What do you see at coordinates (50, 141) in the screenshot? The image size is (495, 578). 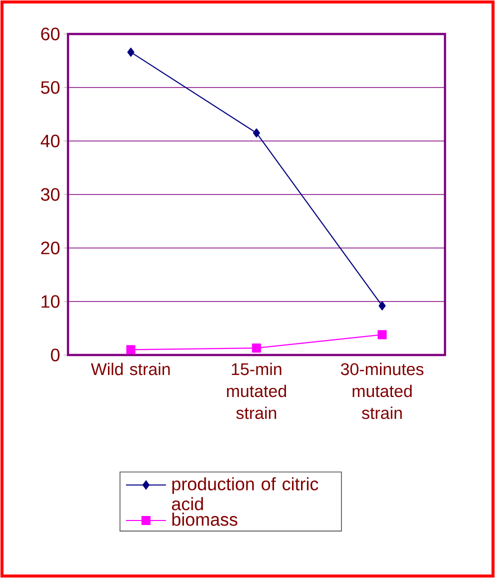 I see `y-tick-label: 40` at bounding box center [50, 141].